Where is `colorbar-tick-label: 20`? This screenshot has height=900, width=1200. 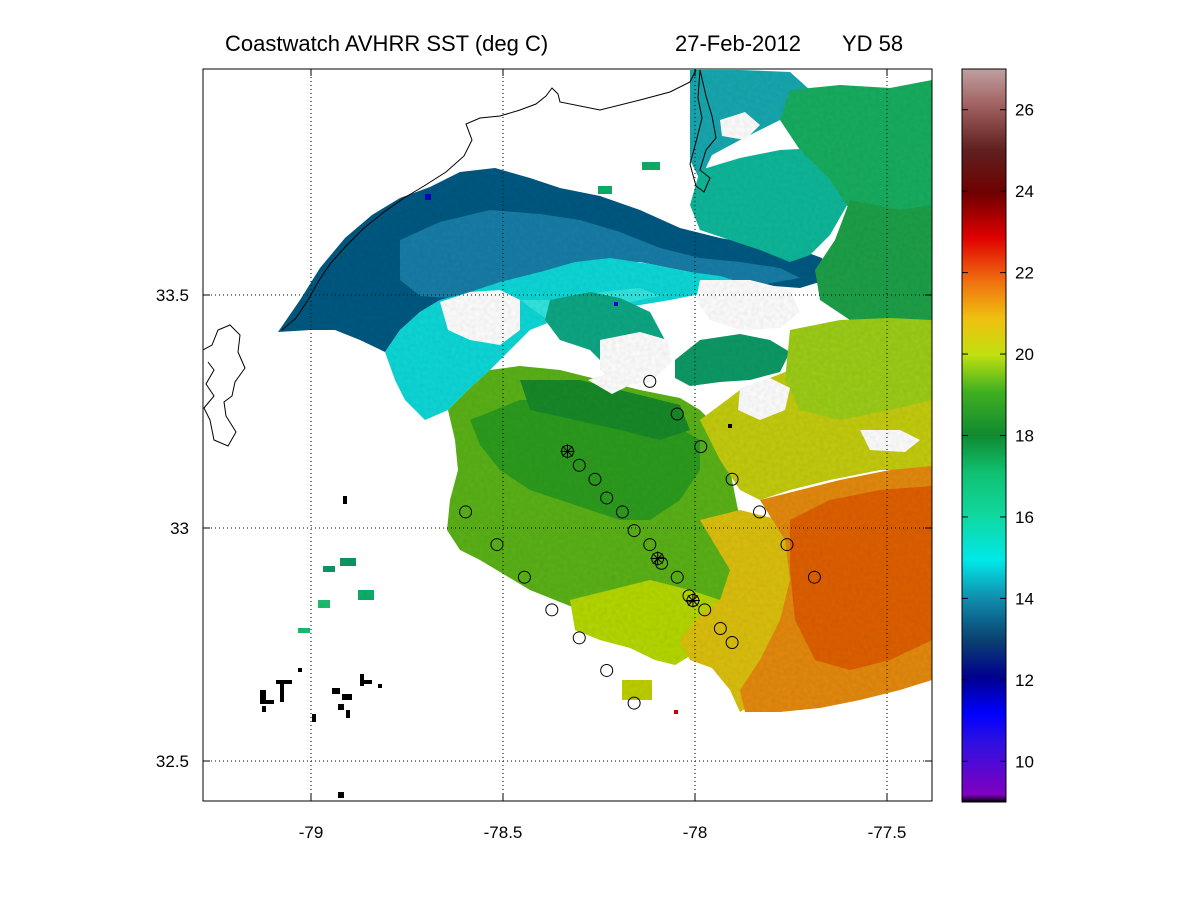
colorbar-tick-label: 20 is located at coordinates (1024, 354).